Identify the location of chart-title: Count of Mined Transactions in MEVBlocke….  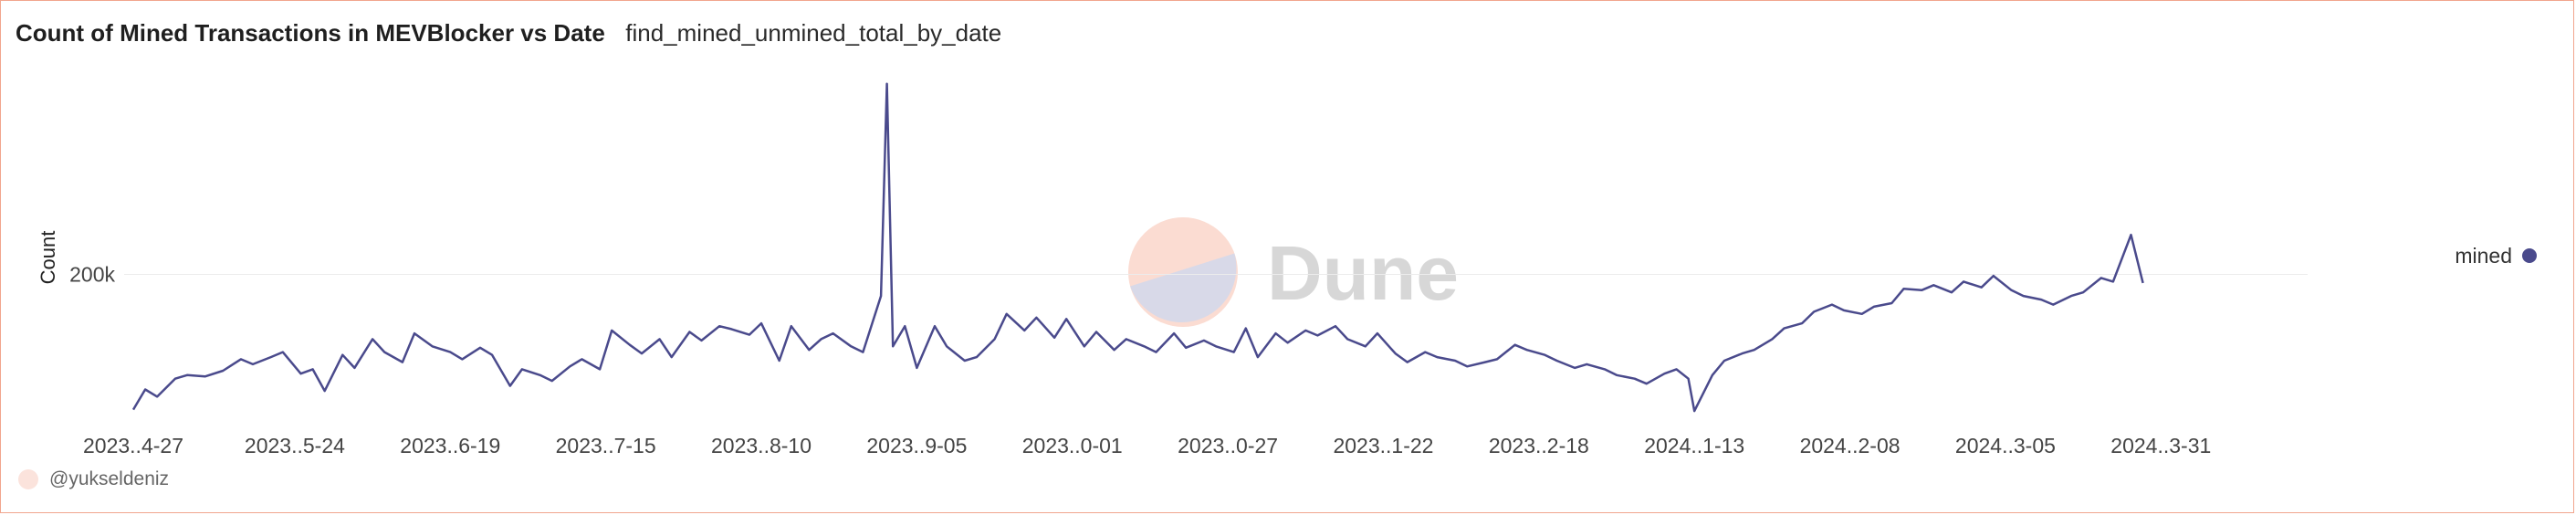
(310, 33).